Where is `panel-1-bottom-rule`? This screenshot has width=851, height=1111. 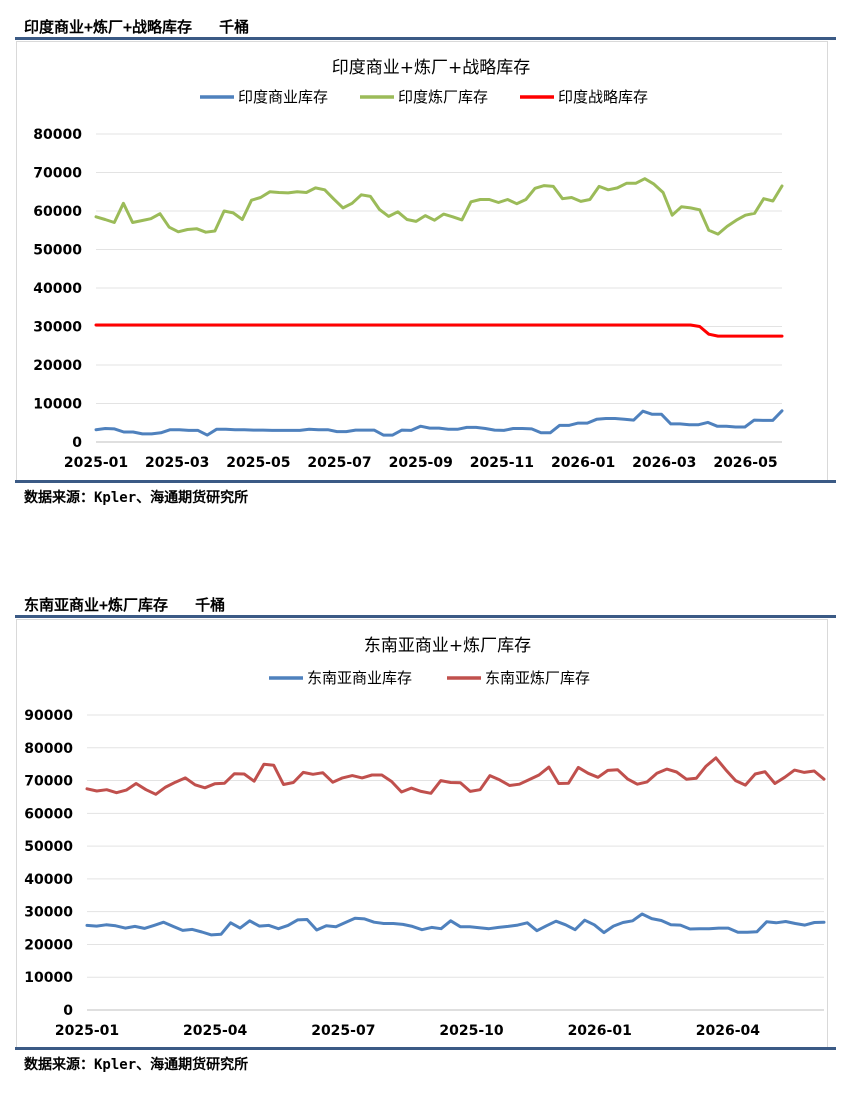 panel-1-bottom-rule is located at coordinates (425, 481).